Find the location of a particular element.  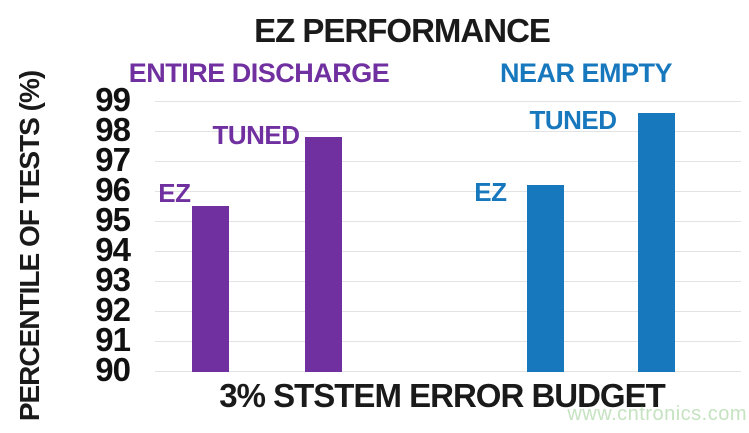

bar-near-empty-ez is located at coordinates (545, 278).